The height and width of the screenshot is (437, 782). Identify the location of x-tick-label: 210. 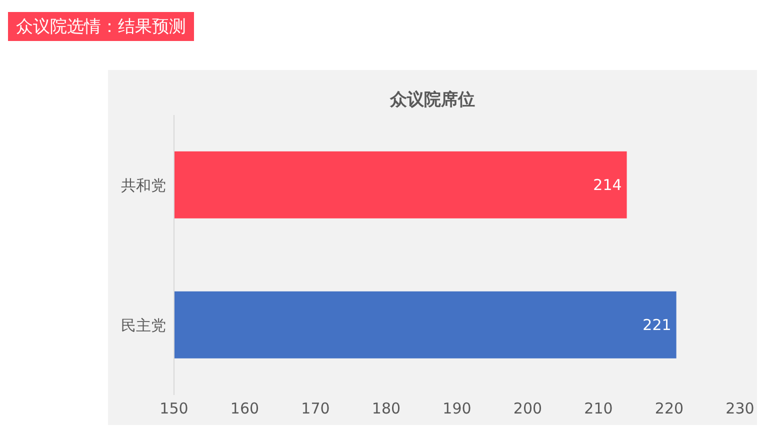
(598, 409).